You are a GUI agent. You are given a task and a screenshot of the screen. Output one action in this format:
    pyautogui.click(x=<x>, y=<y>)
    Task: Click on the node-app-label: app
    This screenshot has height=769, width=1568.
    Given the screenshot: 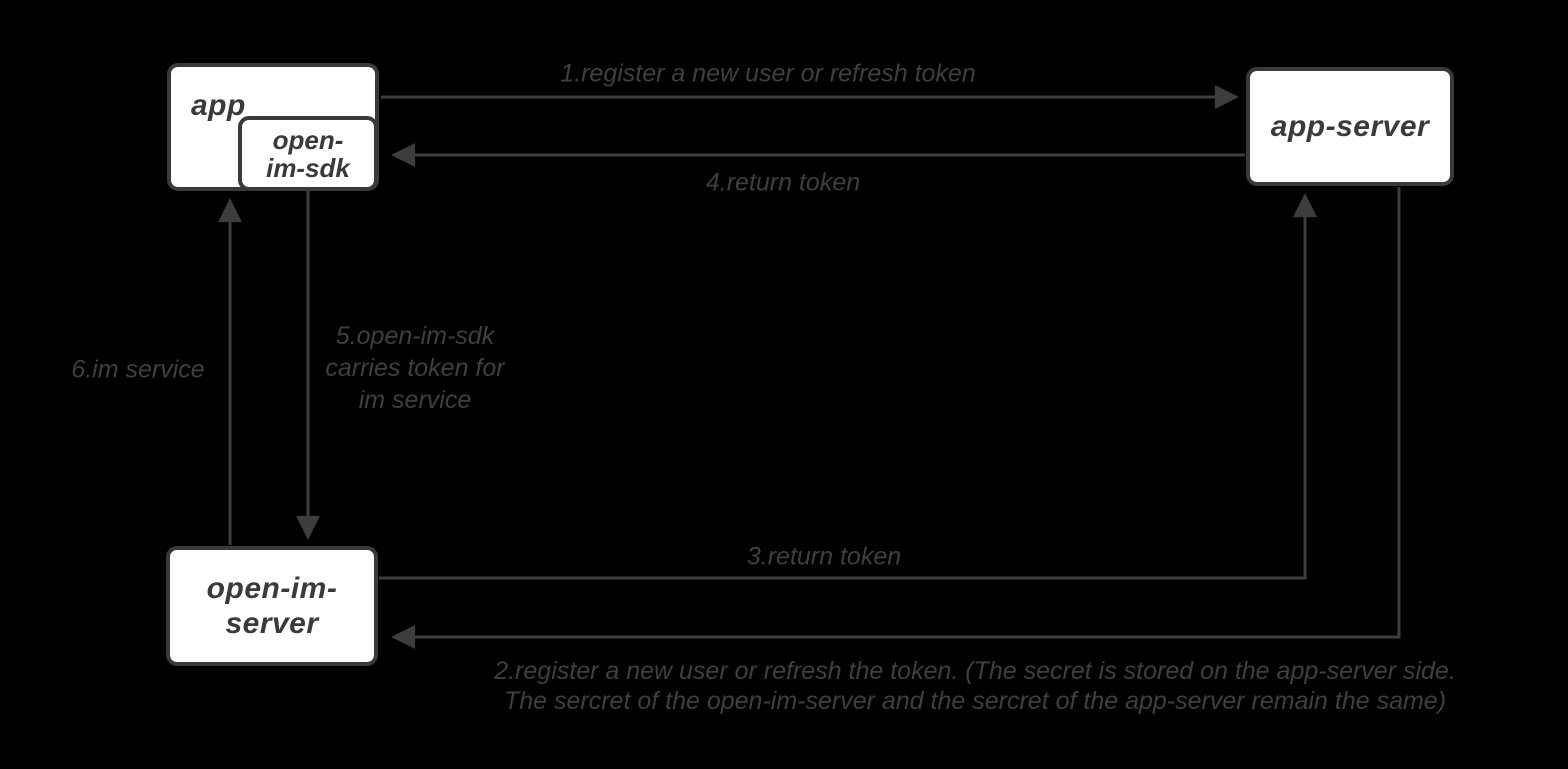 What is the action you would take?
    pyautogui.click(x=218, y=105)
    